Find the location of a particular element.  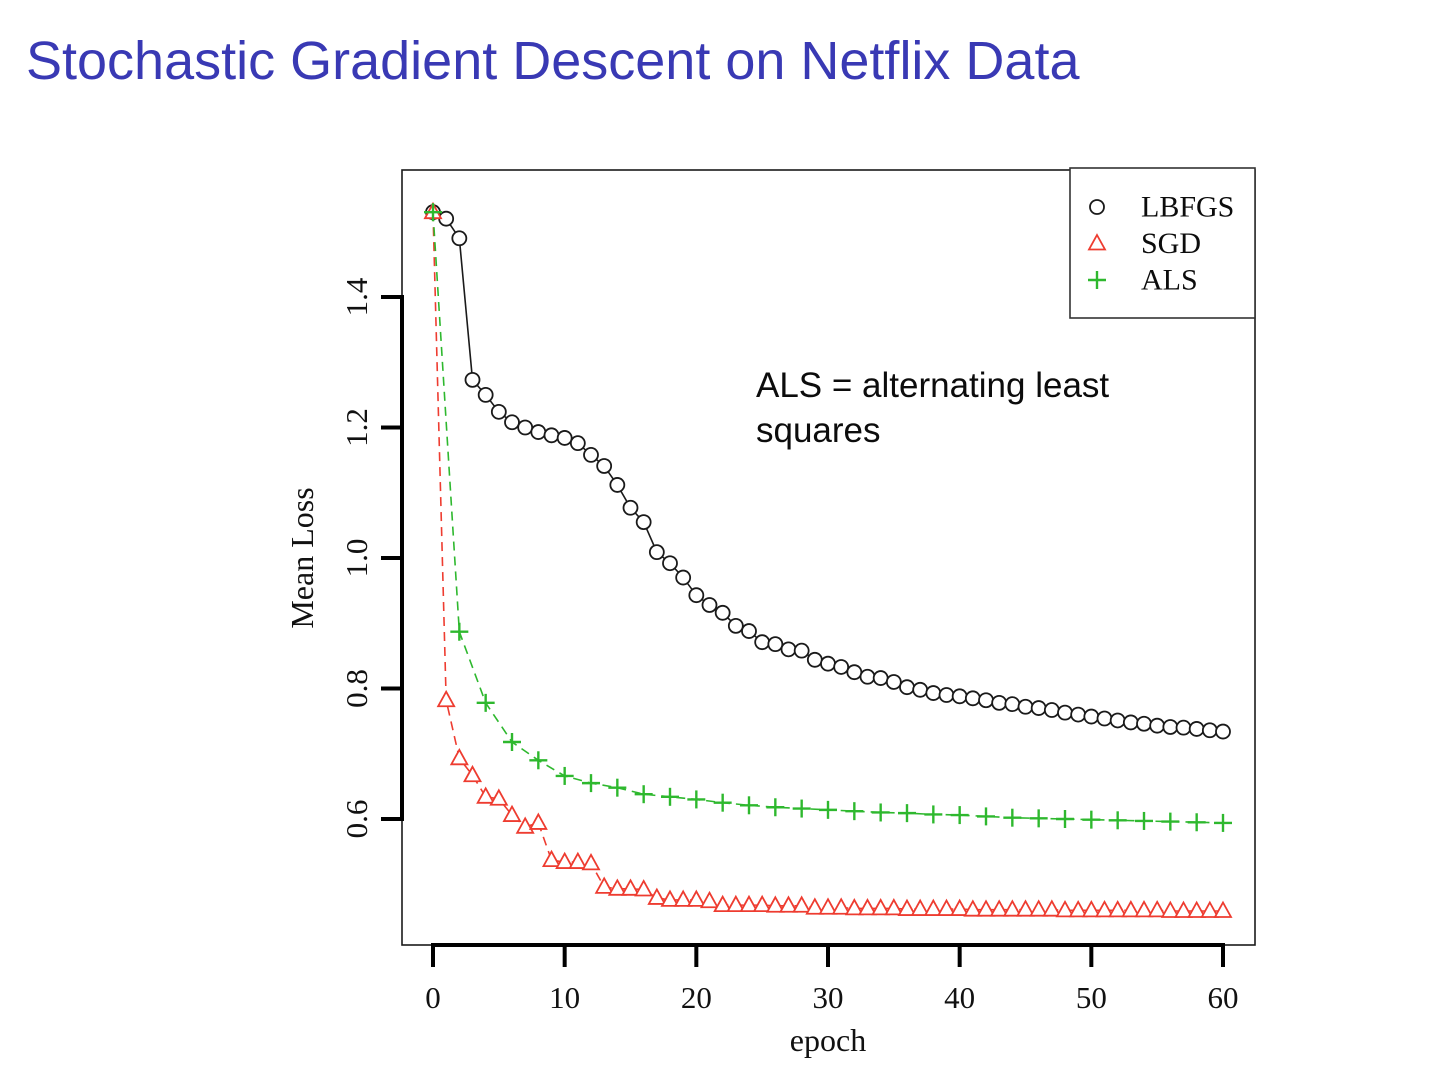

legend-label-als: ALS is located at coordinates (1169, 280).